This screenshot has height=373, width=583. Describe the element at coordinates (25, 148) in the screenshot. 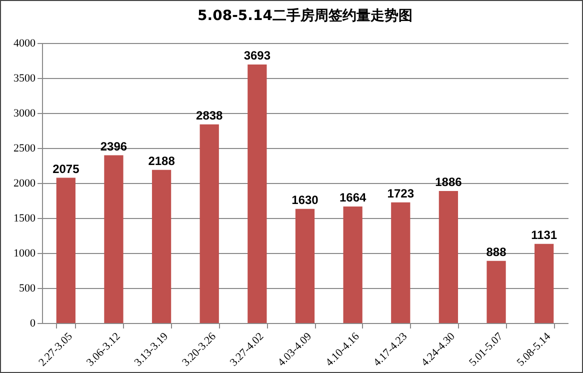

I see `y-tick-label: 2500` at that location.